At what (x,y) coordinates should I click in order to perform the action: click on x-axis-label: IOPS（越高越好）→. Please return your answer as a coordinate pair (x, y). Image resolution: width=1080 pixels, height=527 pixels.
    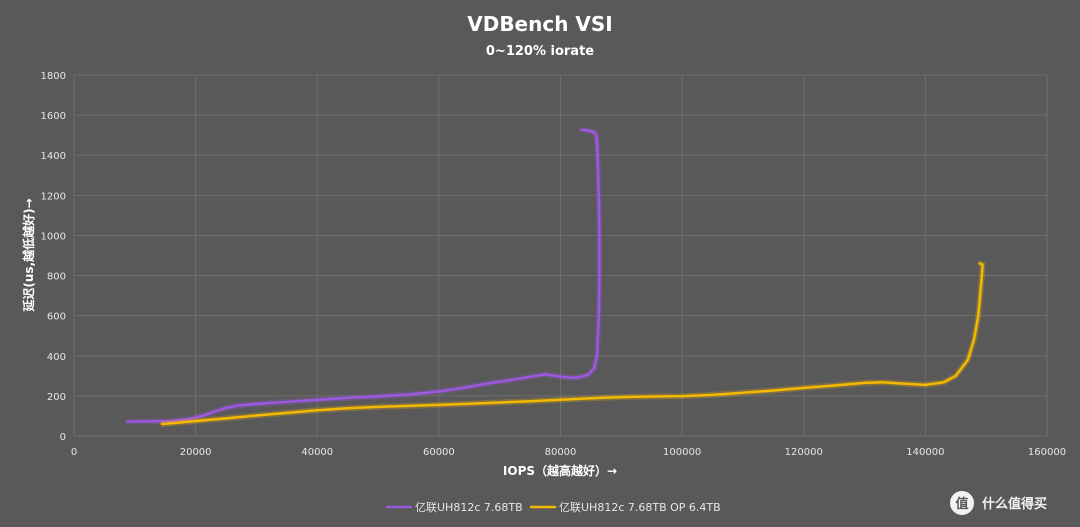
    Looking at the image, I should click on (560, 470).